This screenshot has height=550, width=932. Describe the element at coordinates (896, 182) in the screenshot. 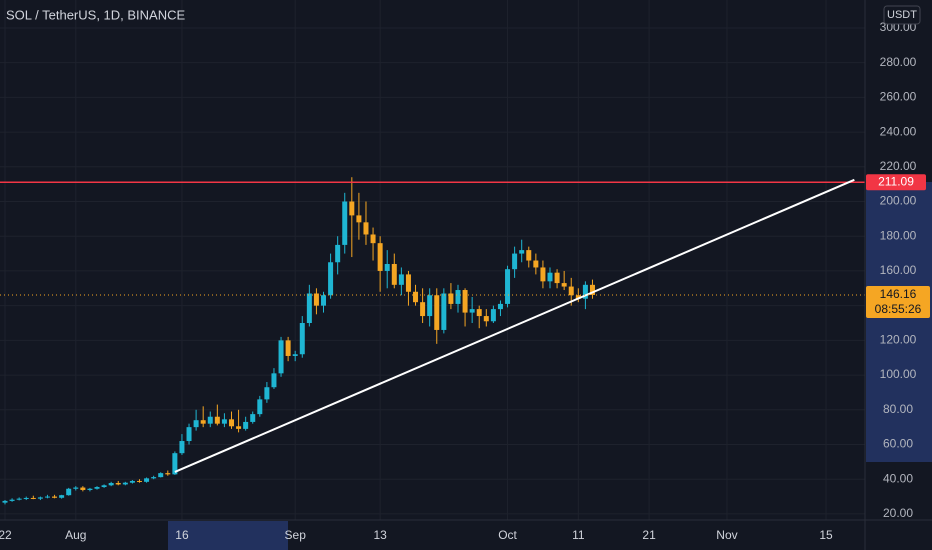

I see `level-tag` at that location.